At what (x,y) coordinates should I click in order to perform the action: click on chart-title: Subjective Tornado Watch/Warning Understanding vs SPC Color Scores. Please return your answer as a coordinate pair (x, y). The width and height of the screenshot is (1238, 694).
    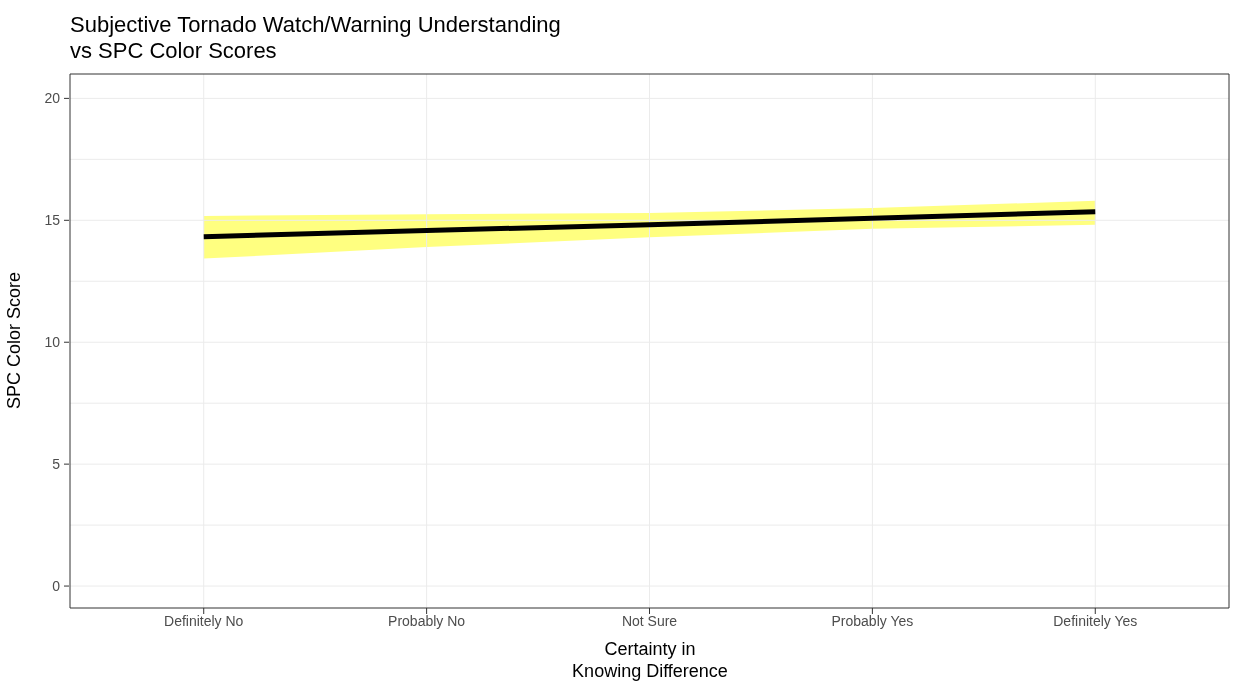
    Looking at the image, I should click on (316, 38).